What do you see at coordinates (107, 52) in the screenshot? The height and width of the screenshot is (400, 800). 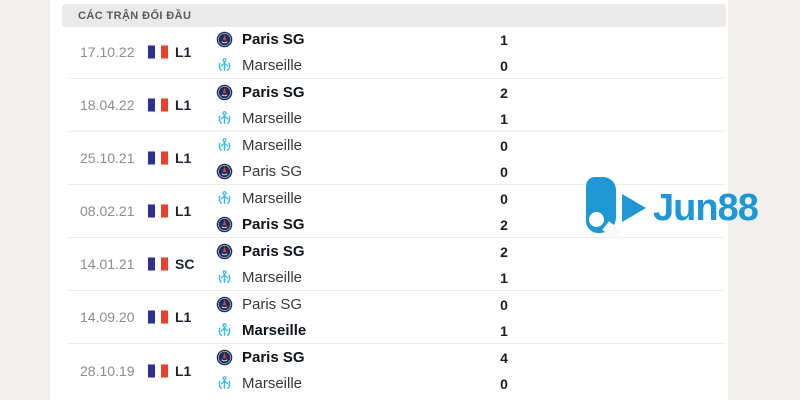 I see `match-date: 17.10.22` at bounding box center [107, 52].